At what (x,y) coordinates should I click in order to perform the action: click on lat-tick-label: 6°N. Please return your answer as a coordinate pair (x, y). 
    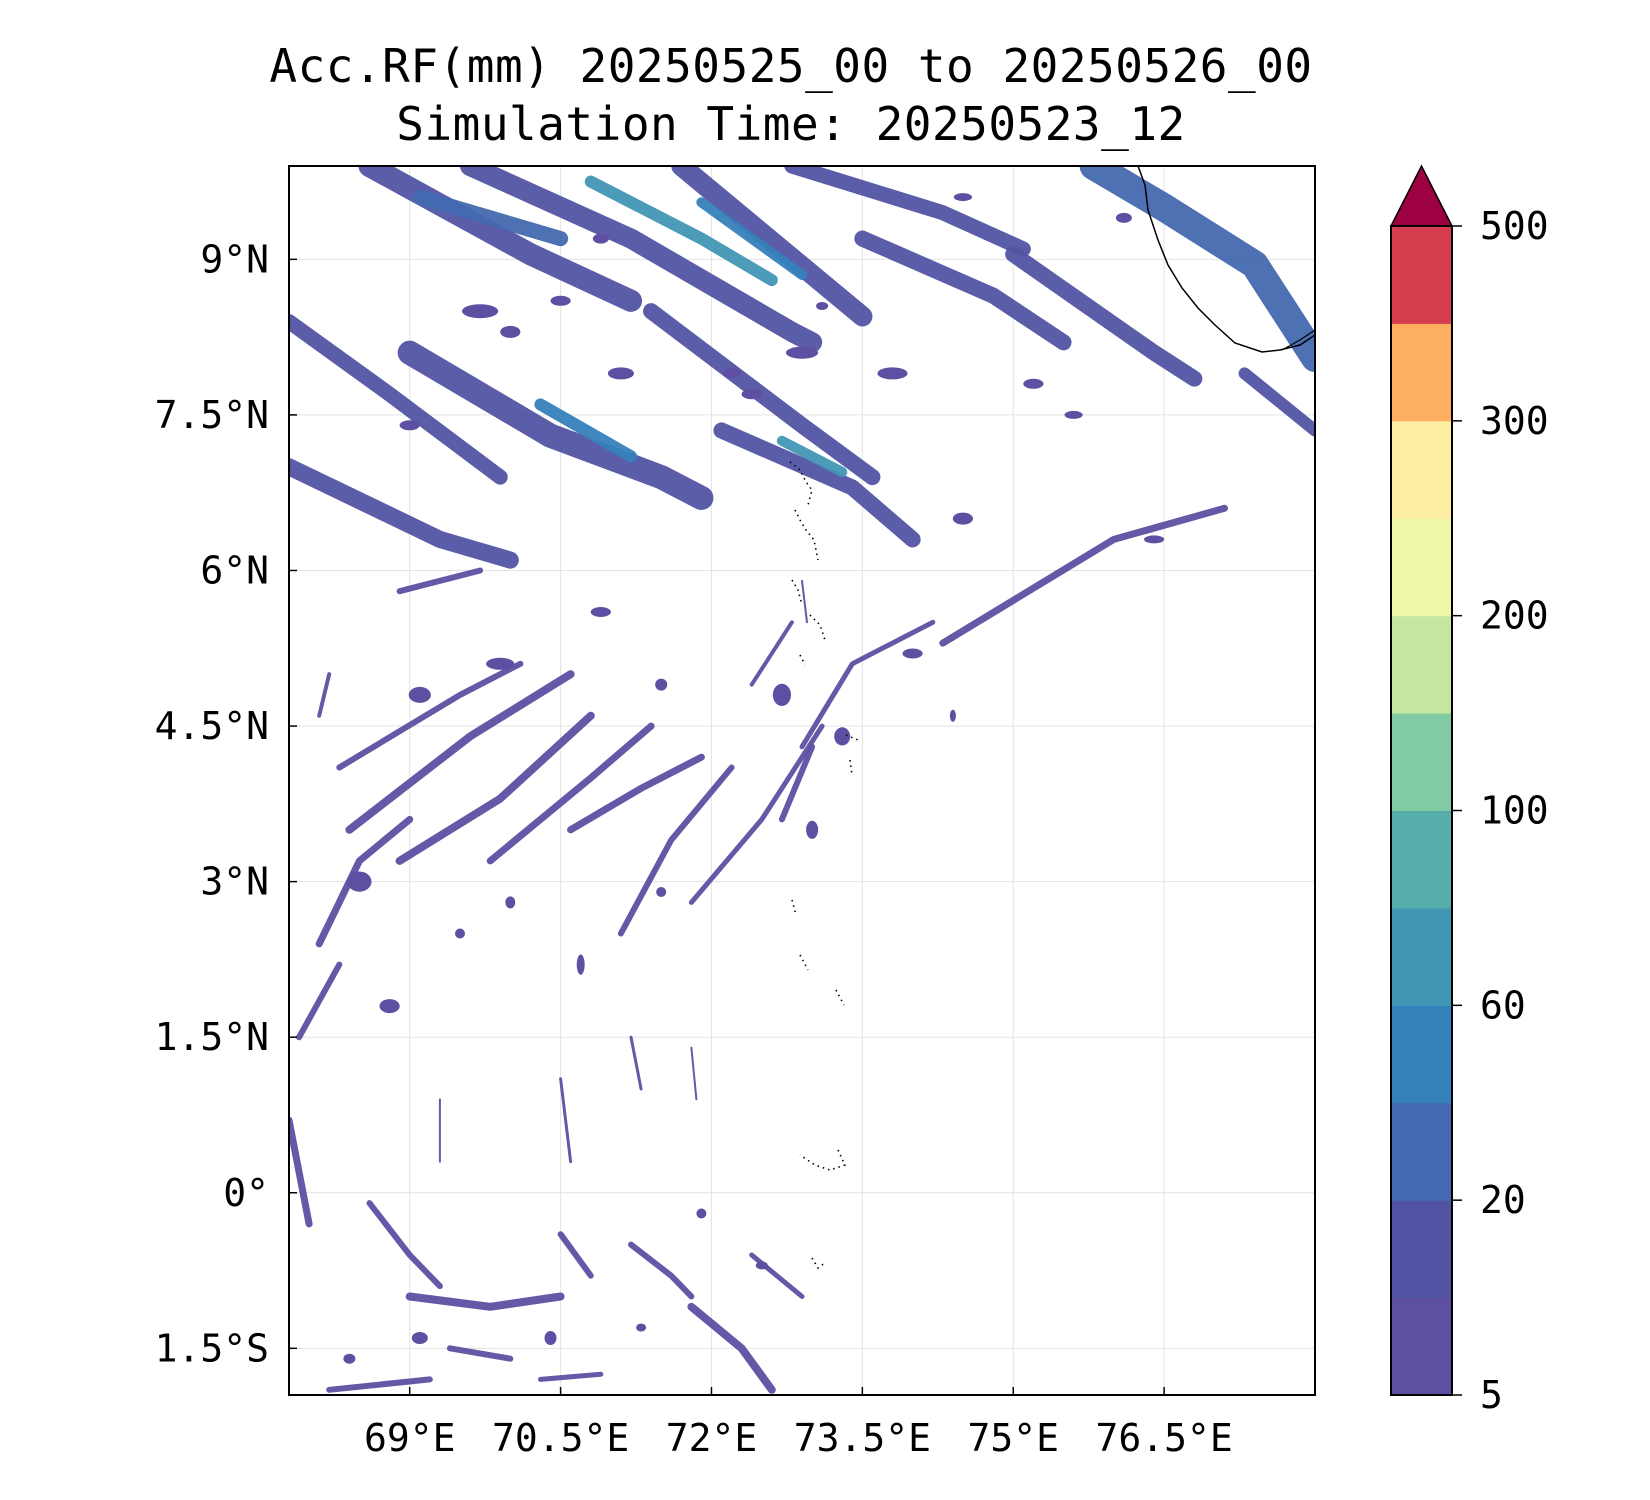
    Looking at the image, I should click on (234, 570).